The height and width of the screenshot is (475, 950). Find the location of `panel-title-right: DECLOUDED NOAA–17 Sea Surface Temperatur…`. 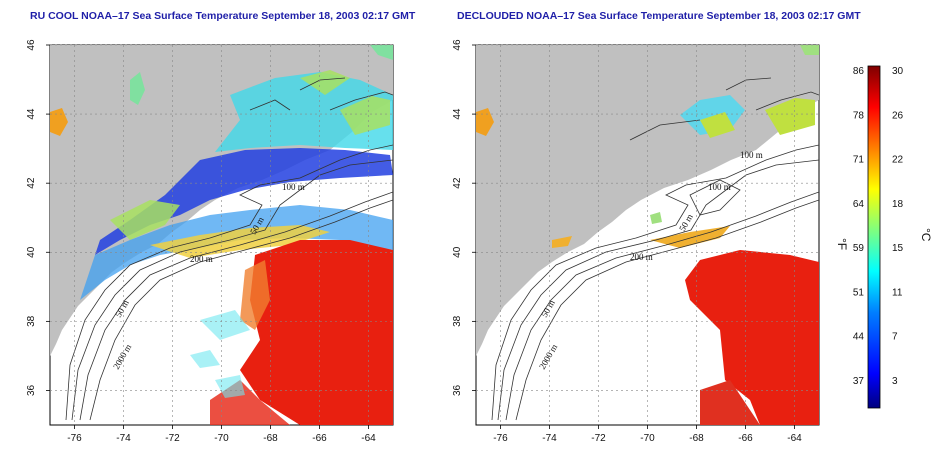

panel-title-right: DECLOUDED NOAA–17 Sea Surface Temperatur… is located at coordinates (659, 16).